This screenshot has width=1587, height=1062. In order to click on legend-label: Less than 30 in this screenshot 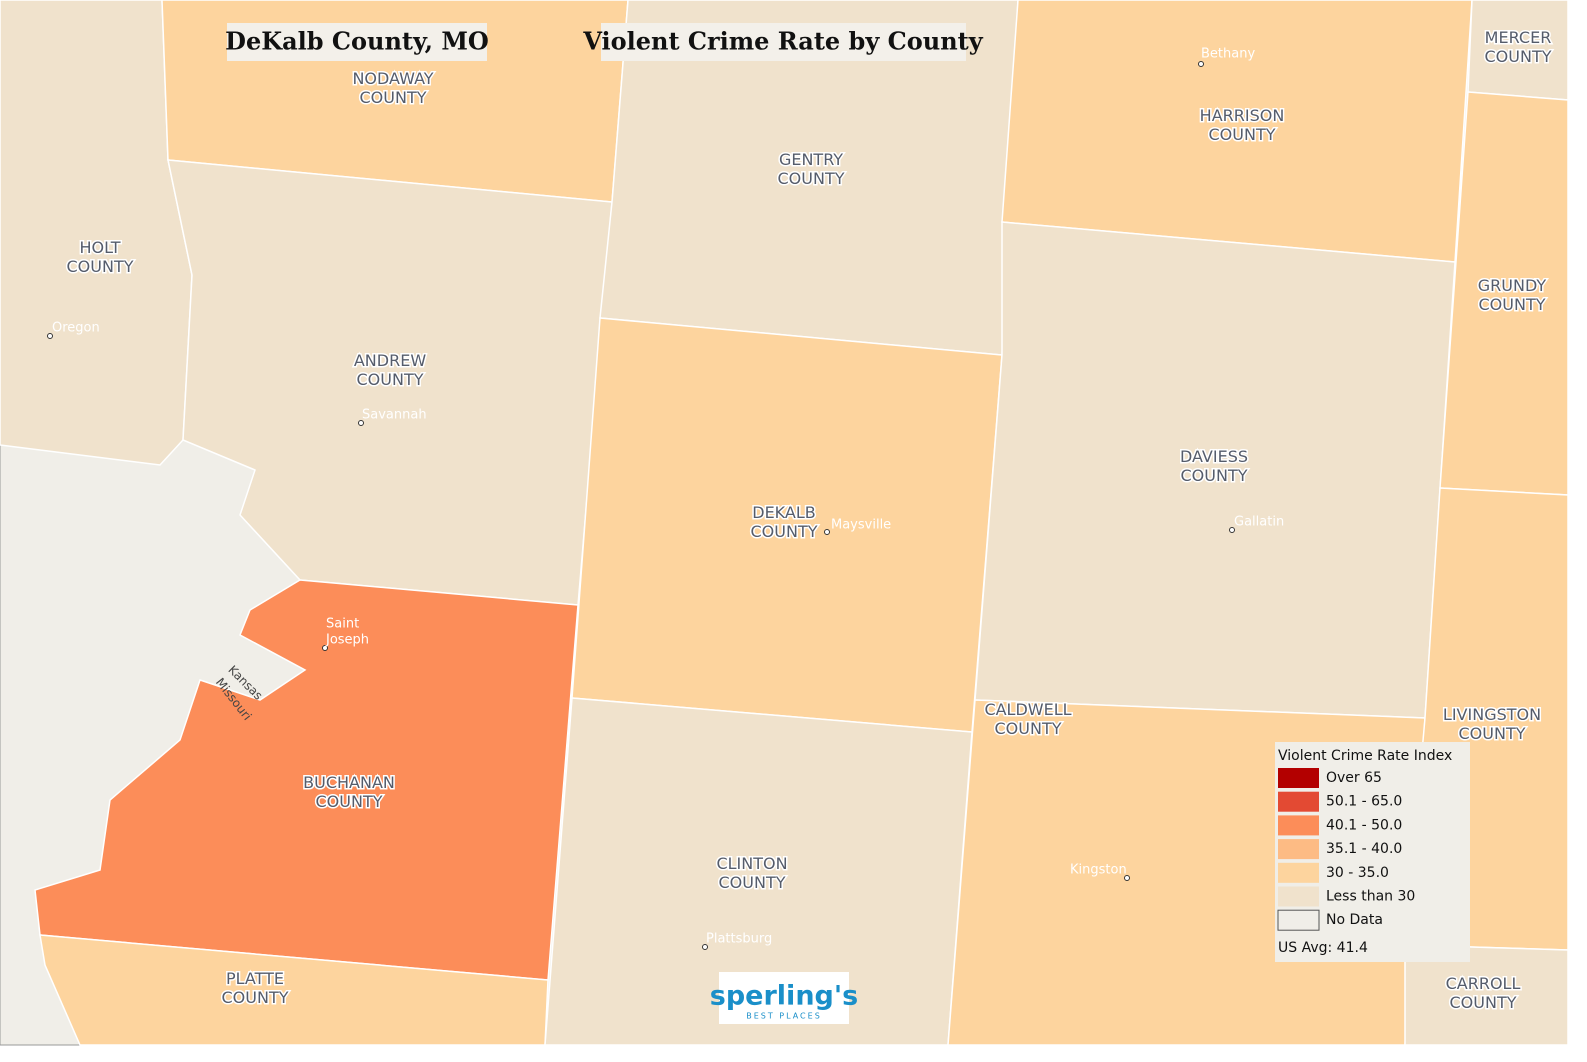, I will do `click(1370, 897)`.